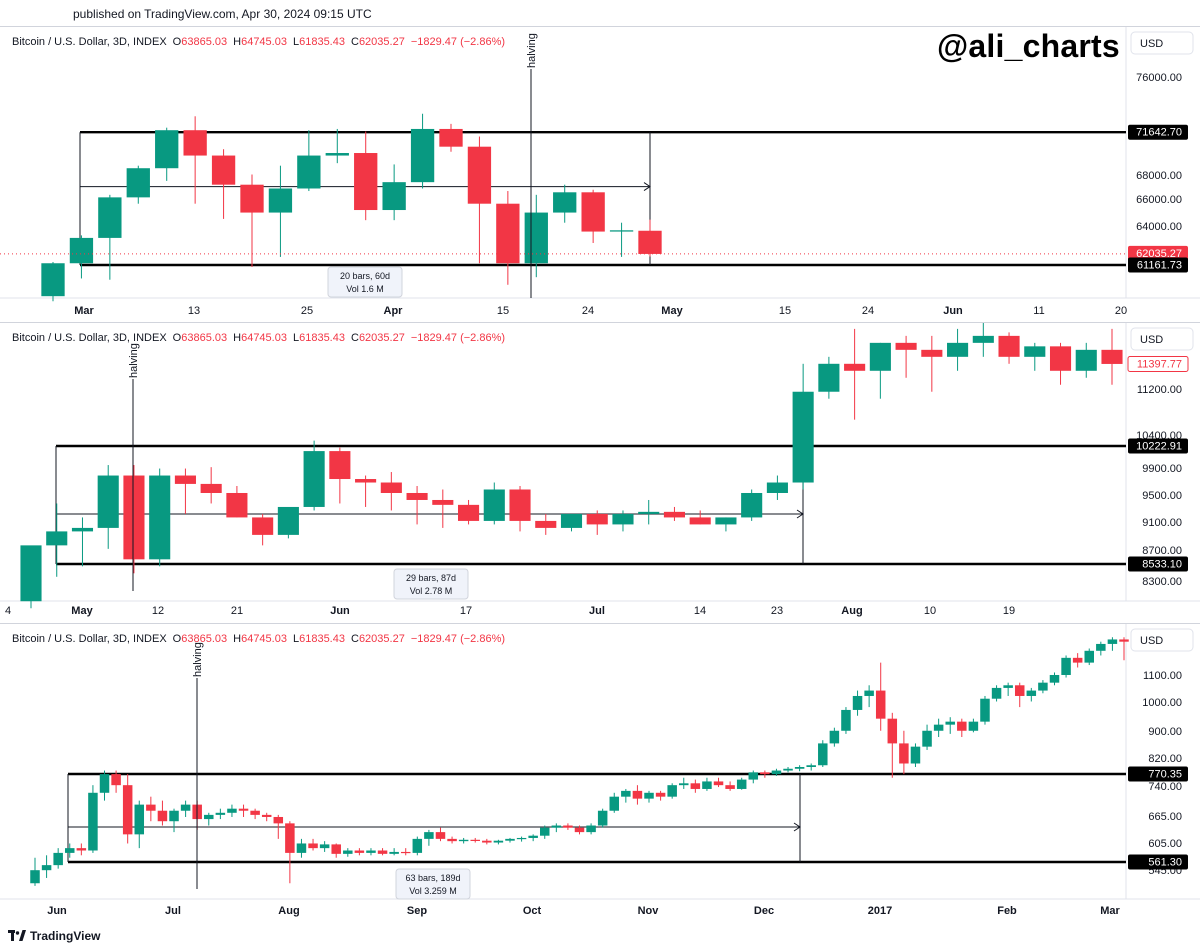  I want to click on footer: TradingView, so click(54, 936).